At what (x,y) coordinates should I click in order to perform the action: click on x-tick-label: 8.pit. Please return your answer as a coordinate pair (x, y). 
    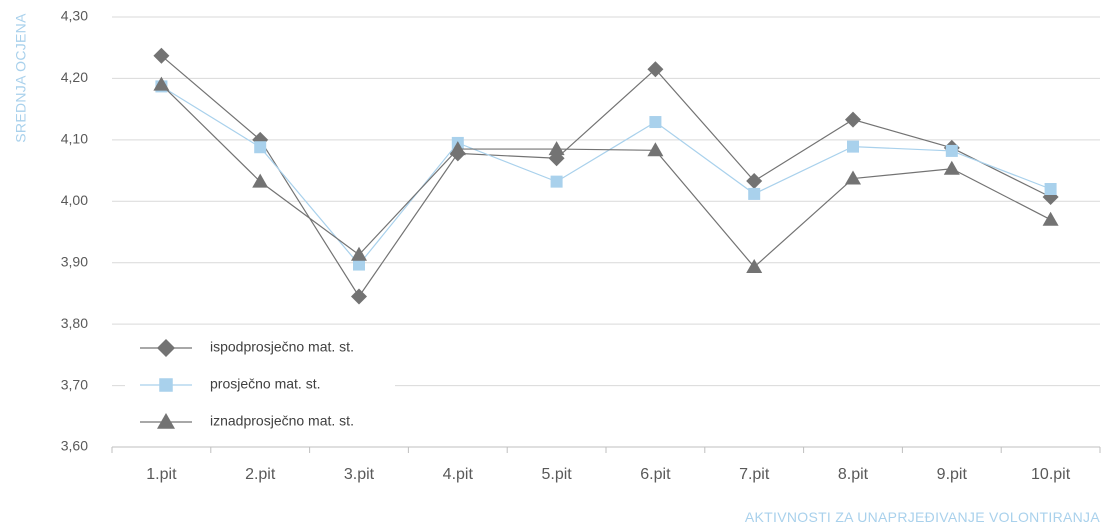
    Looking at the image, I should click on (853, 474).